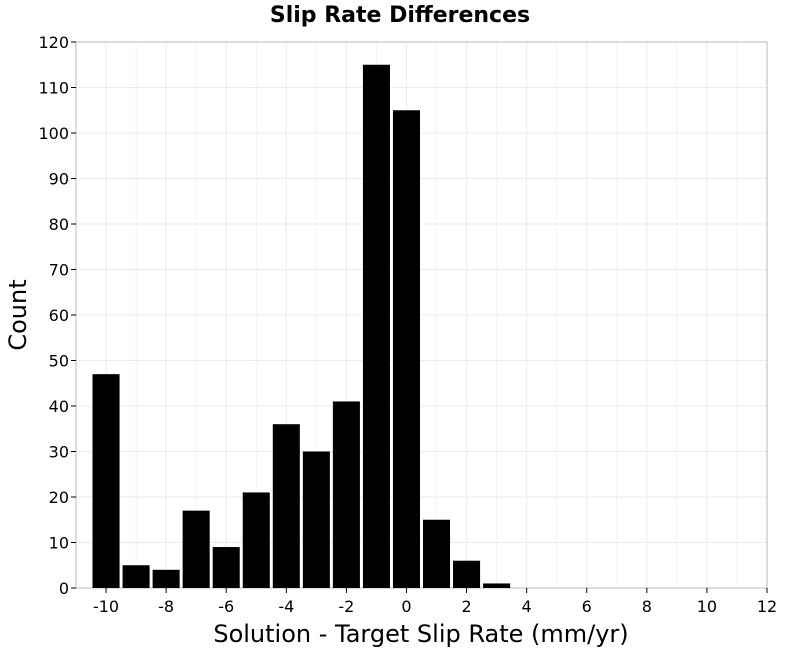  Describe the element at coordinates (400, 15) in the screenshot. I see `chart-title: Slip Rate Differences` at that location.